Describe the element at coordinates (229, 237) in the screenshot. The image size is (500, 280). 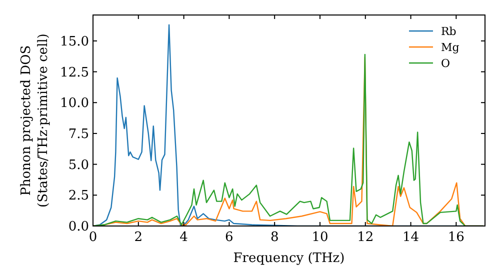
I see `x-tick-label: 6` at that location.